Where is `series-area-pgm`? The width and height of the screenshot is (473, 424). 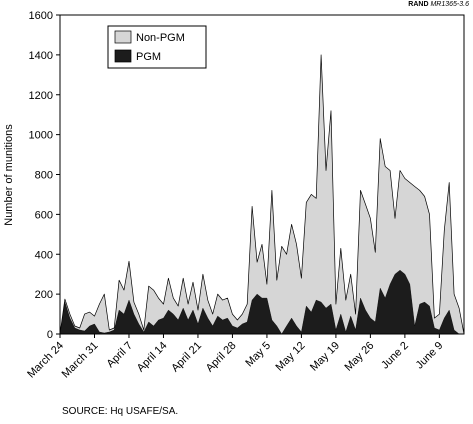
series-area-pgm is located at coordinates (262, 302).